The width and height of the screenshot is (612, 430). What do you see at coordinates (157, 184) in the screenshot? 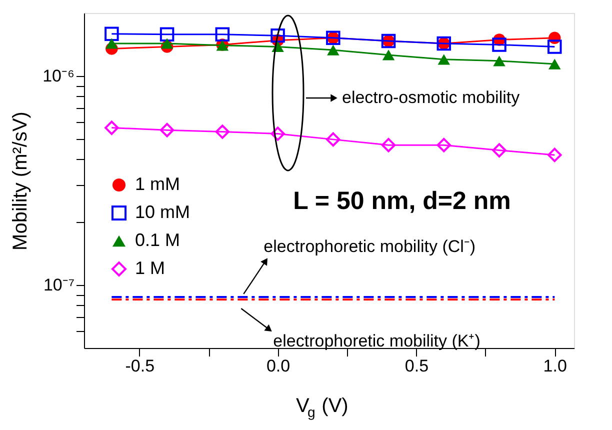
I see `legend-label: 1 mM` at bounding box center [157, 184].